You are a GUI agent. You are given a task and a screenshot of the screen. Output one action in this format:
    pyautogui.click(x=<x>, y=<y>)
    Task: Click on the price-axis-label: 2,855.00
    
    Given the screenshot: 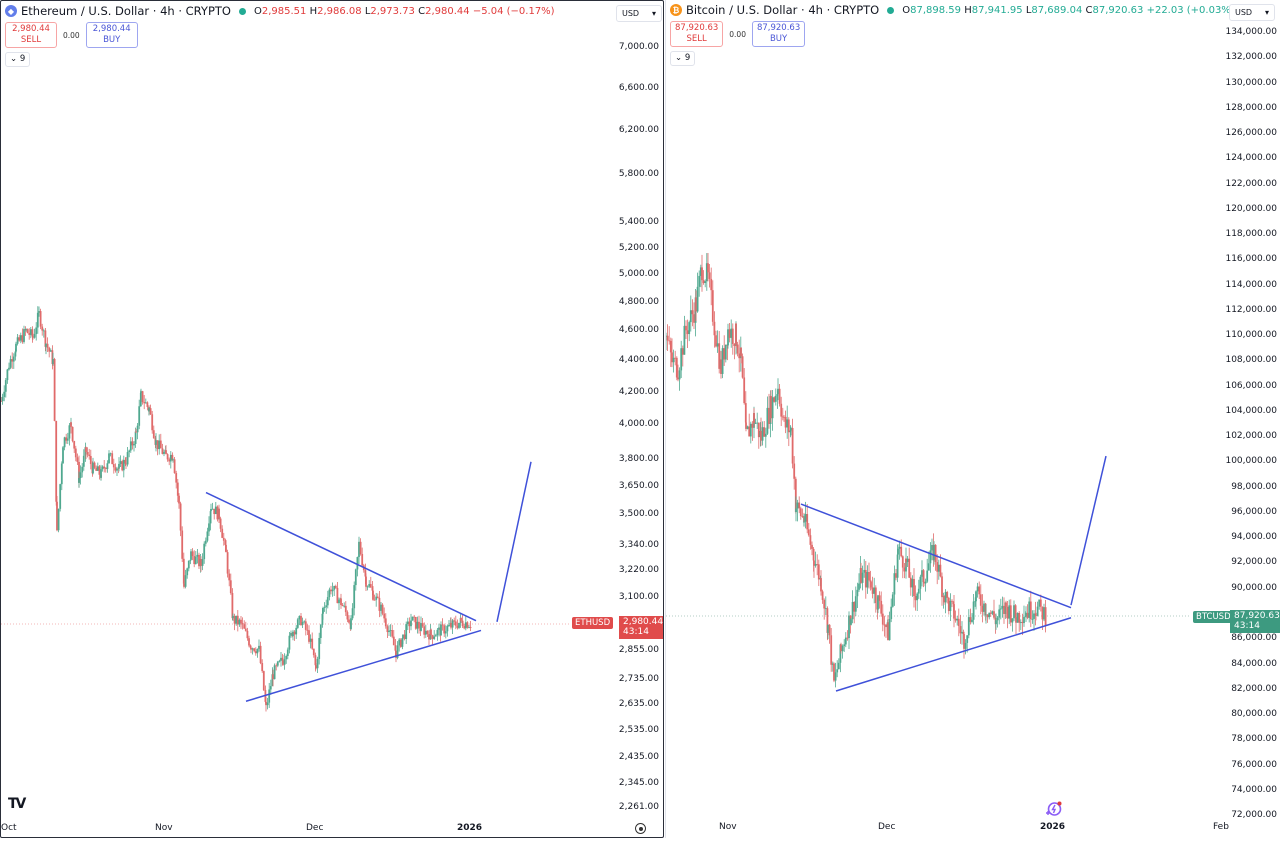 What is the action you would take?
    pyautogui.click(x=638, y=650)
    